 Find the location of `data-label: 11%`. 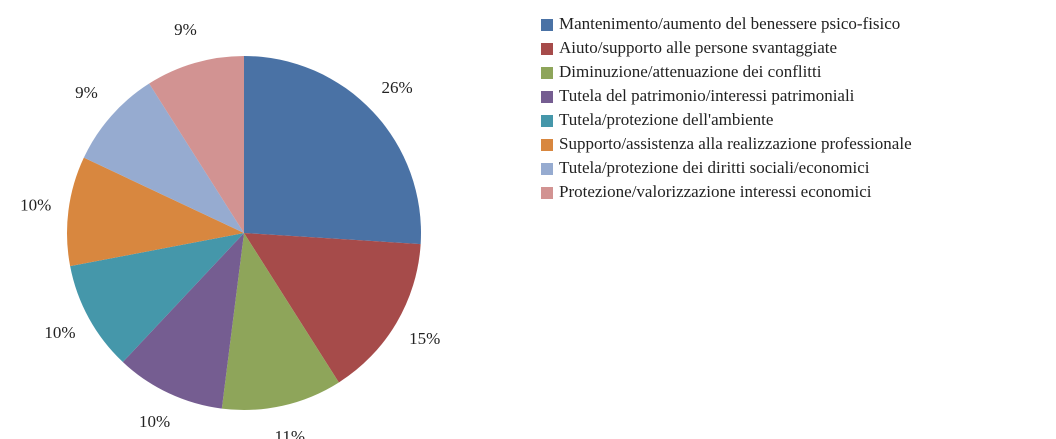

data-label: 11% is located at coordinates (290, 433).